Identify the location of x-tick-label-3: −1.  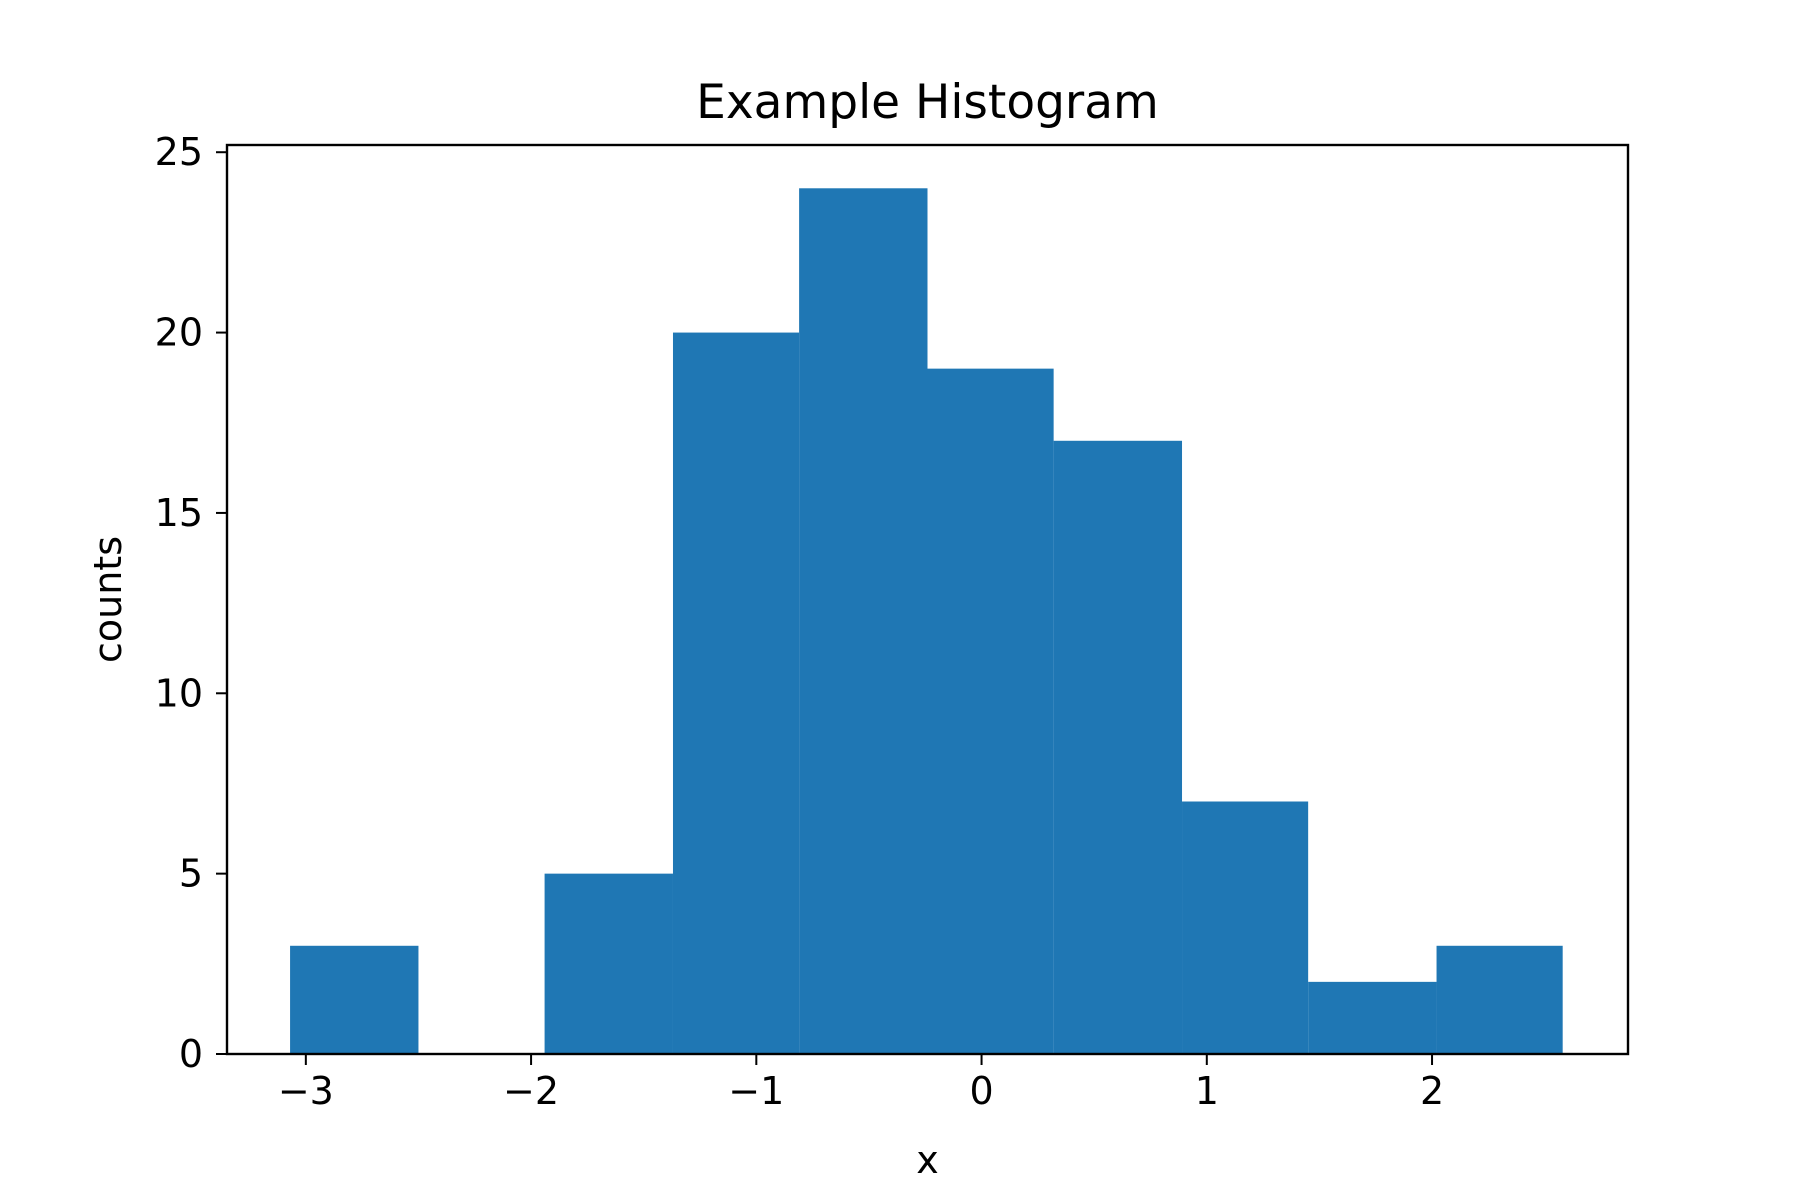
(756, 1091).